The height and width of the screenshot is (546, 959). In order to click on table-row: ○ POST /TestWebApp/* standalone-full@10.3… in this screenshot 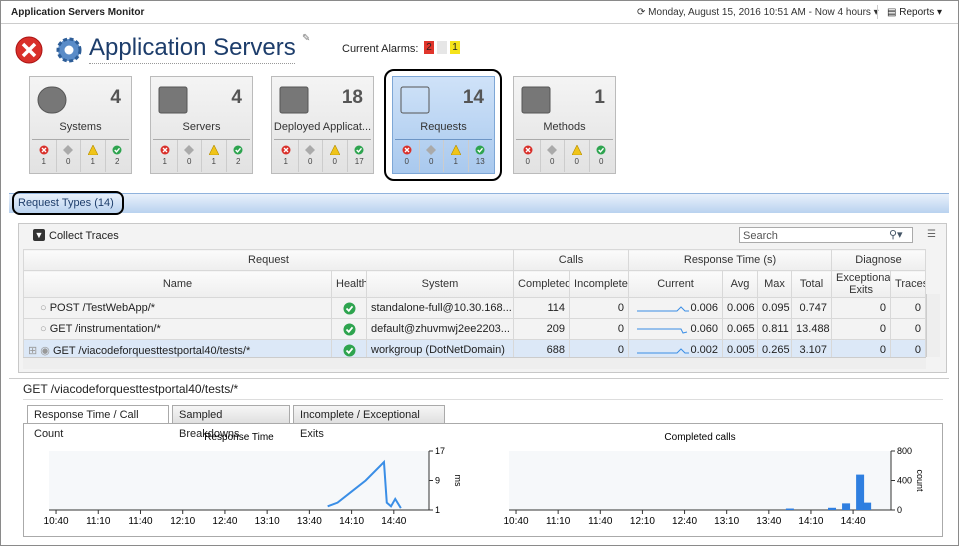, I will do `click(475, 308)`.